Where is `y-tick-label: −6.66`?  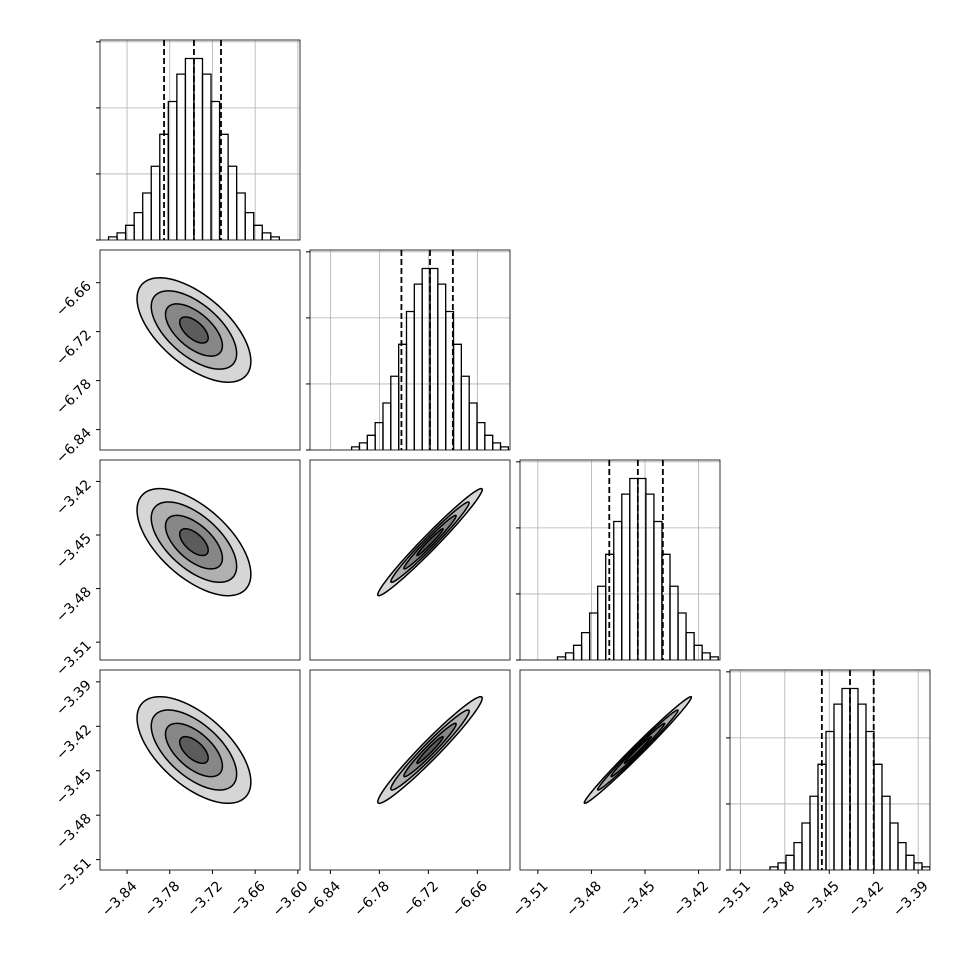
y-tick-label: −6.66 is located at coordinates (74, 299).